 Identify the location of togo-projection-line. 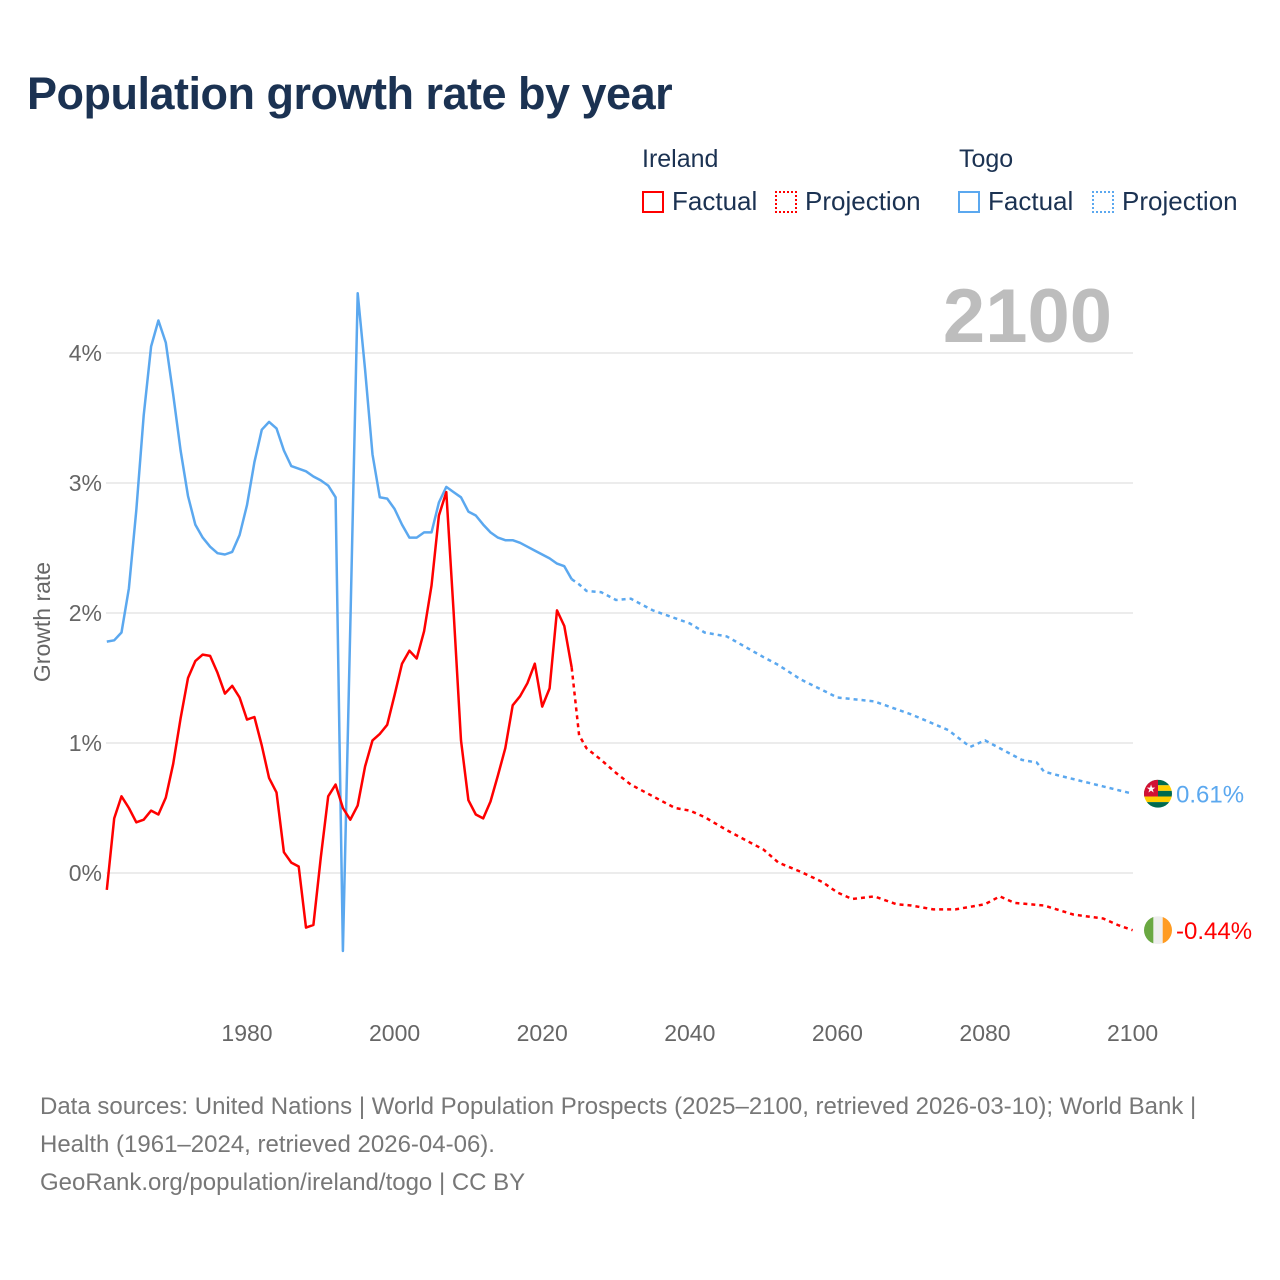
(851, 686).